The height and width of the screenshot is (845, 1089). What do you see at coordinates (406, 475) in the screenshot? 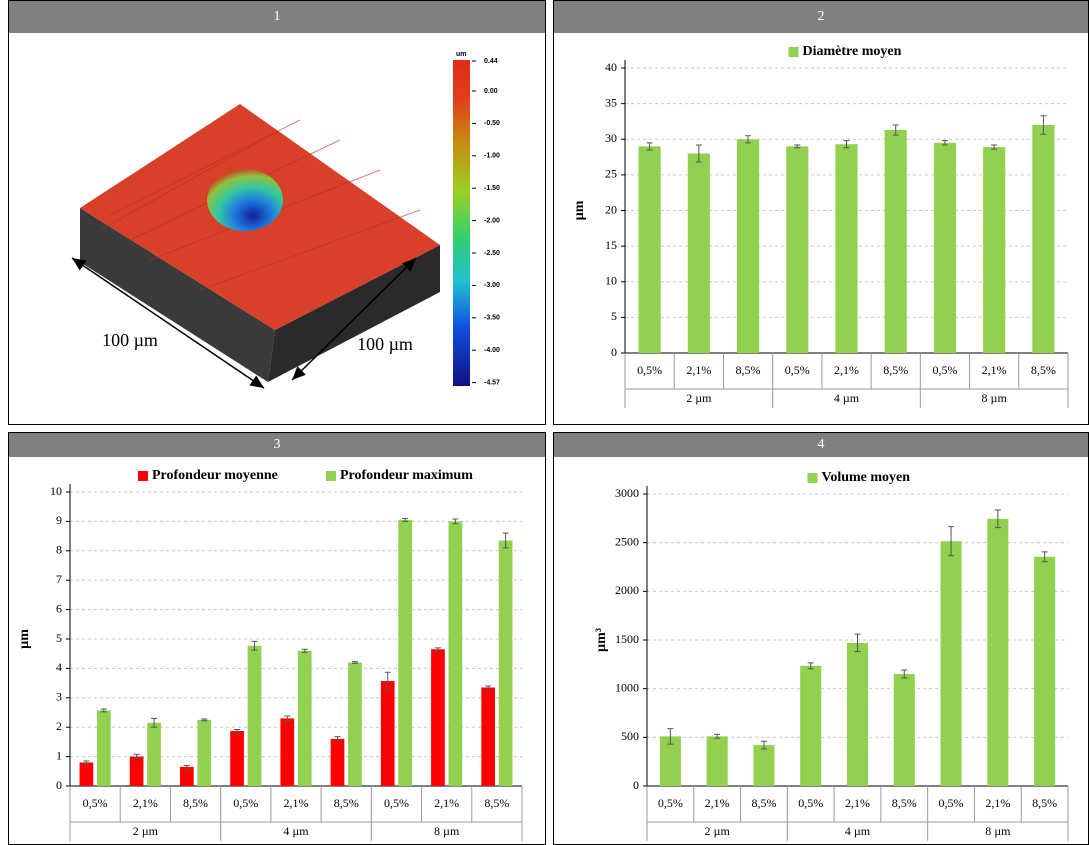
I see `legend-label: Profondeur maximum` at bounding box center [406, 475].